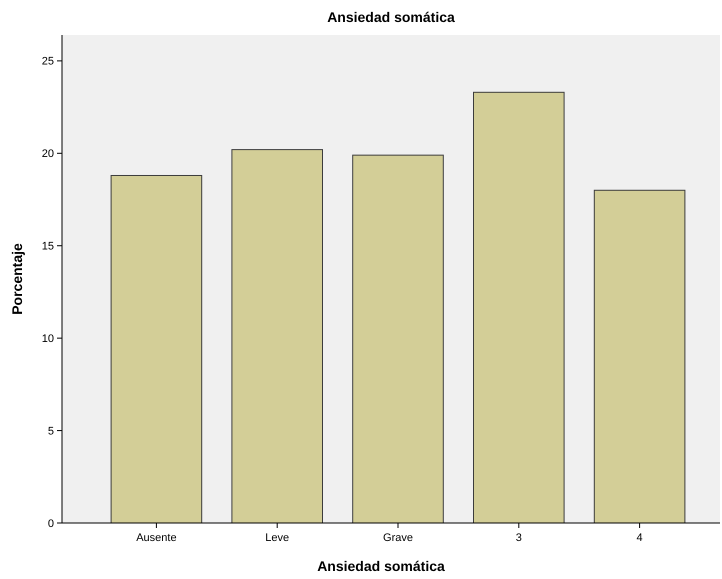  Describe the element at coordinates (48, 62) in the screenshot. I see `y-tick-label: 25` at that location.